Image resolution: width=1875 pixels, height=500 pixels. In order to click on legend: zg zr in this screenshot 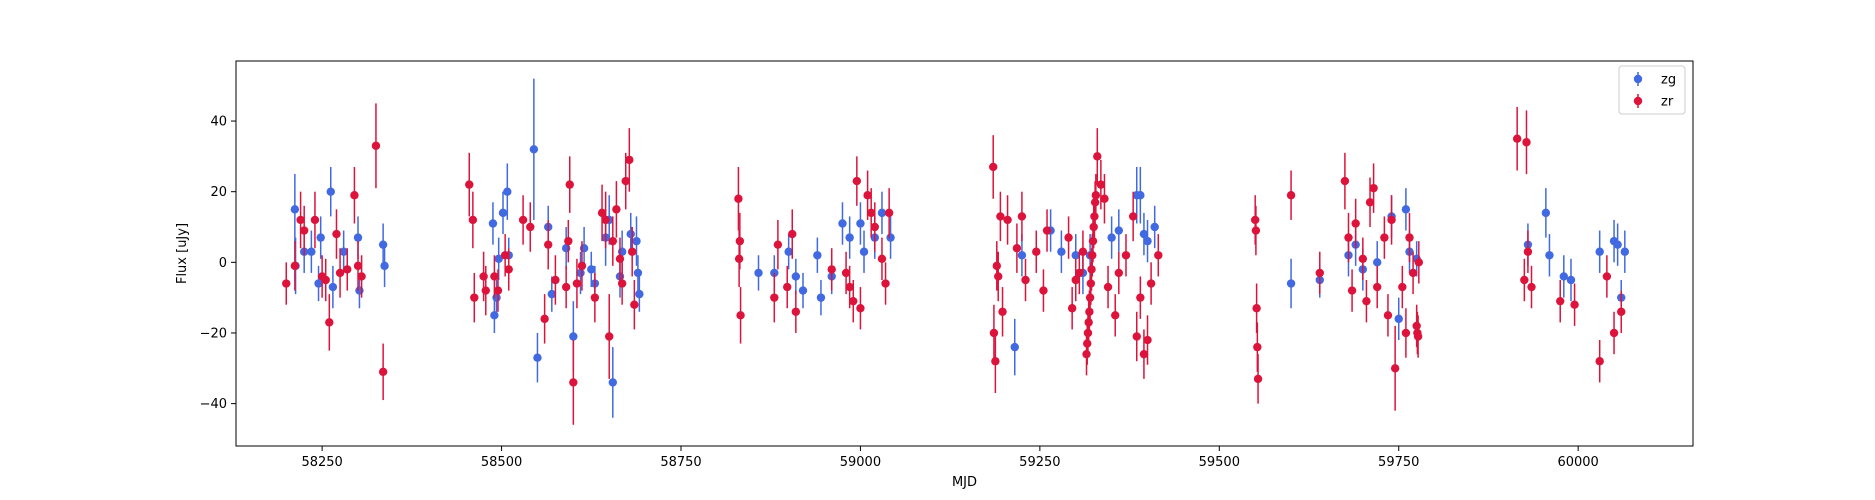, I will do `click(1652, 90)`.